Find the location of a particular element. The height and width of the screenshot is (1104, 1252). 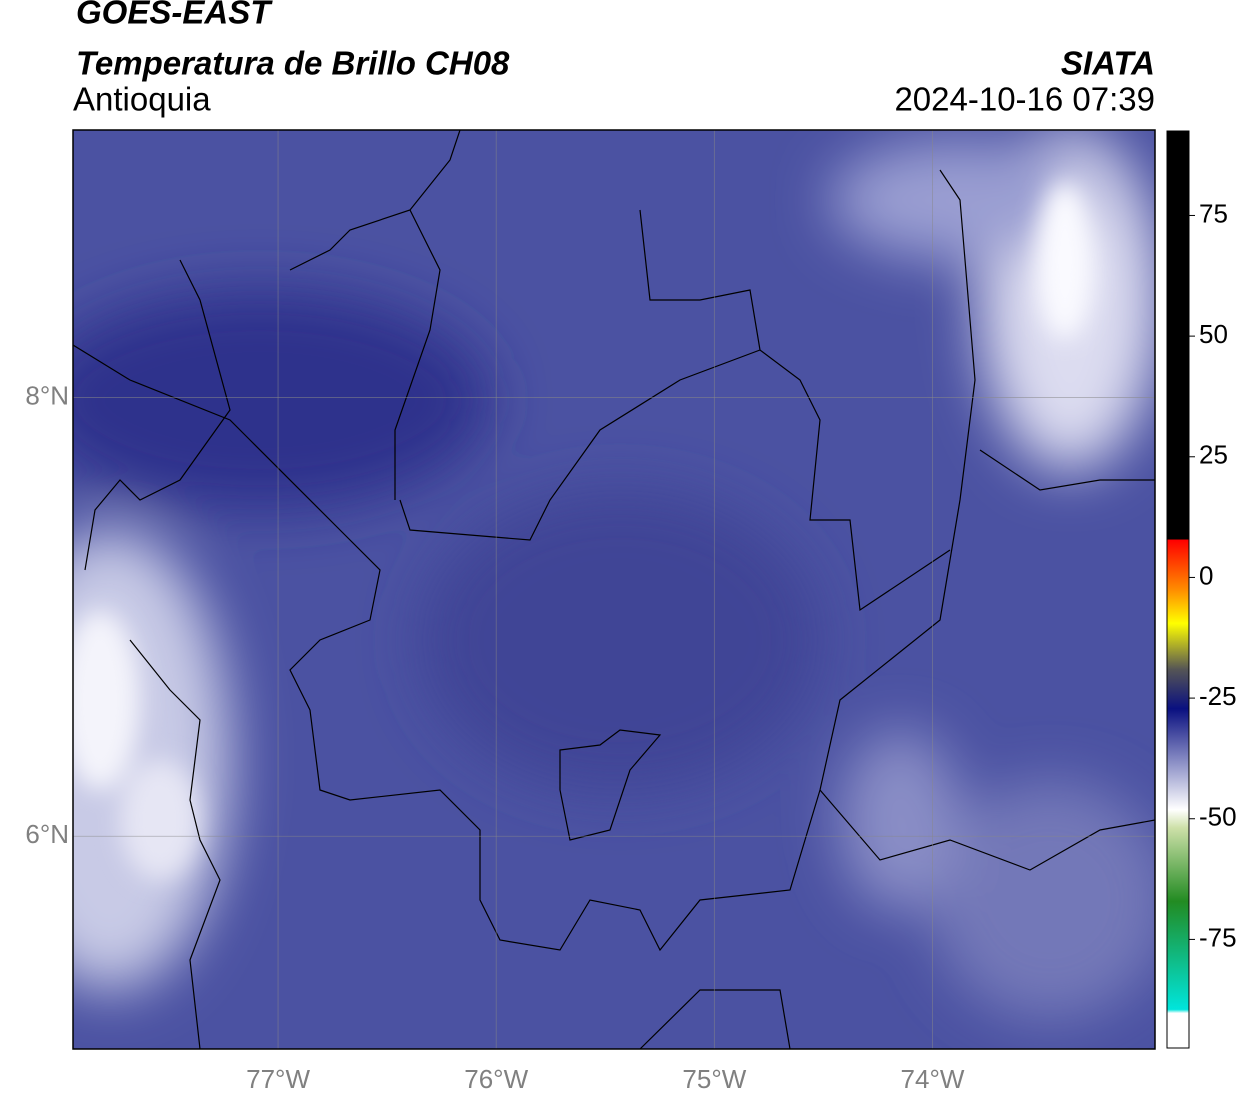

colorbar-tick-label: 25 is located at coordinates (1213, 455).